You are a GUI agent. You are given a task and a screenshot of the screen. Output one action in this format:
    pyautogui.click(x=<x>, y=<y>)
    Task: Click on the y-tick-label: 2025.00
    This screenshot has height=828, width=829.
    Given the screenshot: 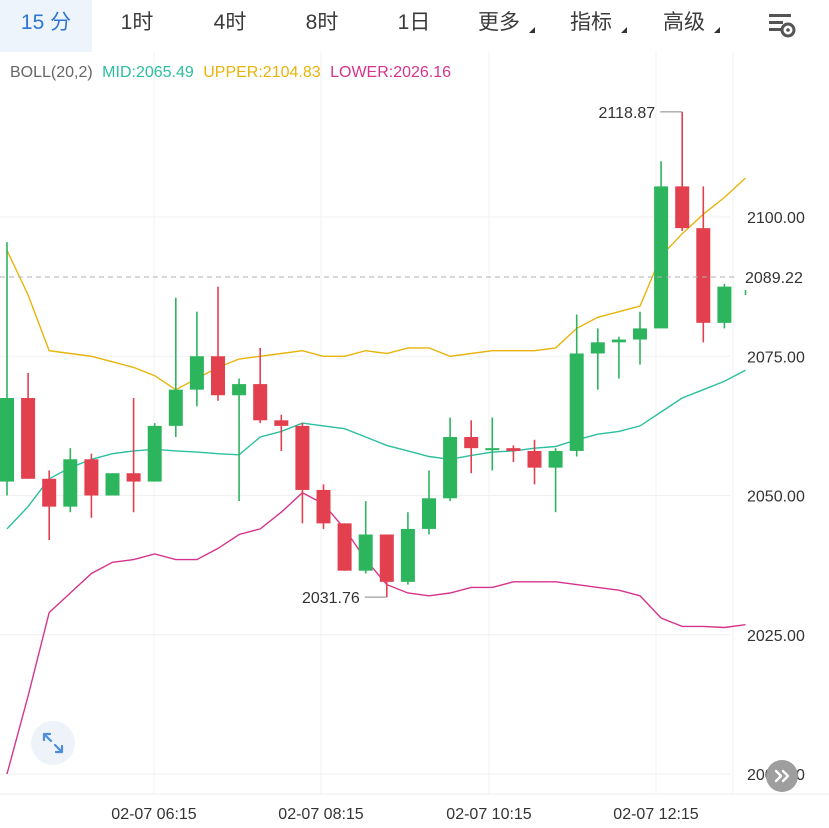 What is the action you would take?
    pyautogui.click(x=776, y=636)
    